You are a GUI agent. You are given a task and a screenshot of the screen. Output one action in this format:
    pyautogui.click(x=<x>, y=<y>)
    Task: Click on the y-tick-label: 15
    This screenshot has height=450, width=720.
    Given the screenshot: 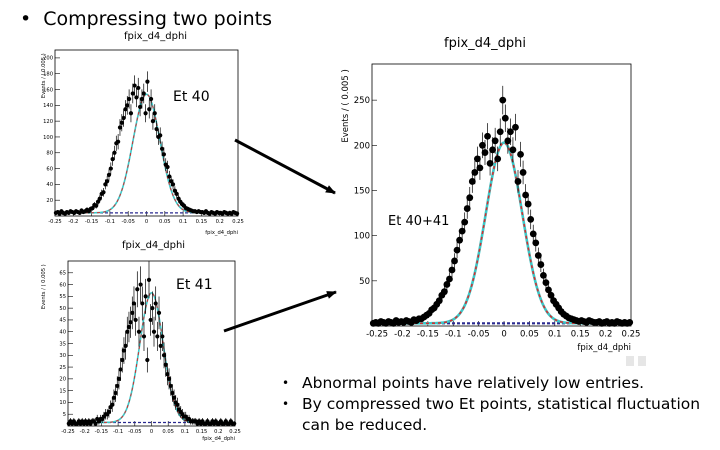 What is the action you would take?
    pyautogui.click(x=62, y=391)
    